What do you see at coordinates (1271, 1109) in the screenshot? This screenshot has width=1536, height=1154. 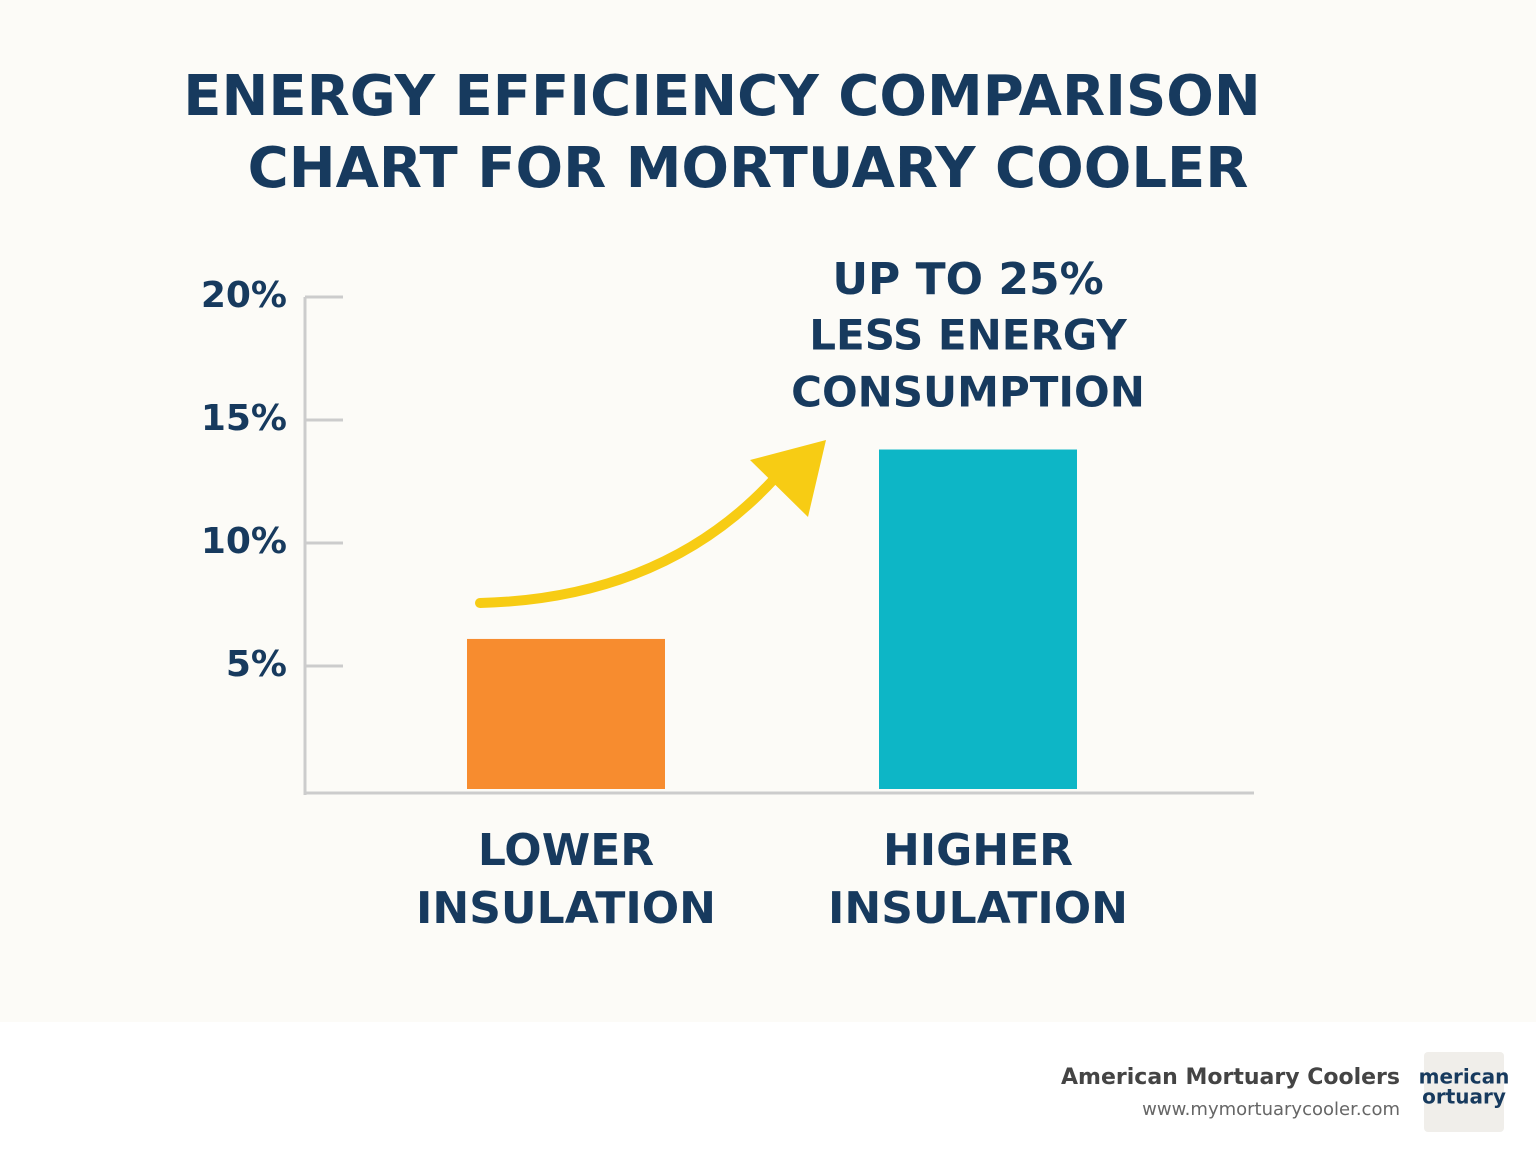 I see `footer-url: www.mymortuarycooler.com` at bounding box center [1271, 1109].